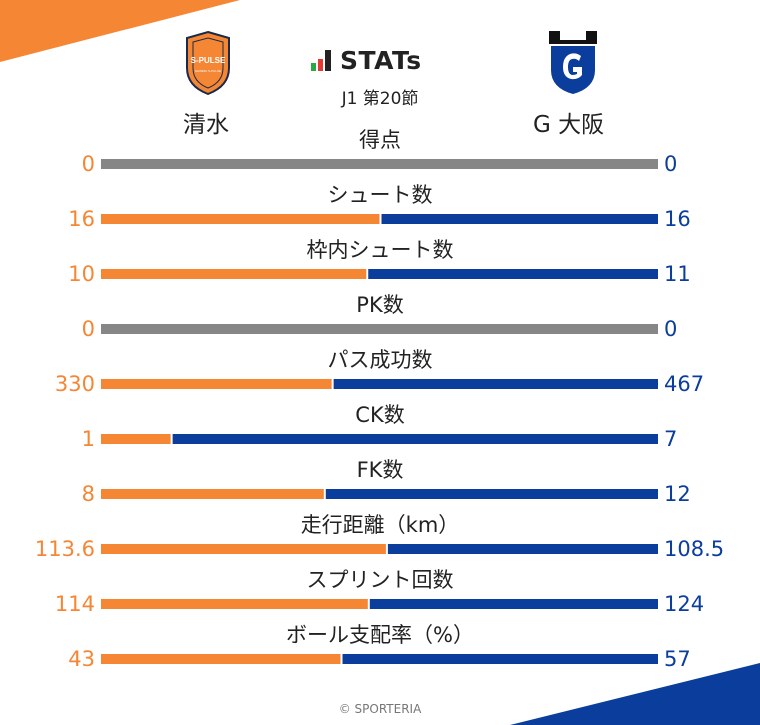  Describe the element at coordinates (88, 439) in the screenshot. I see `home-value-label: 1` at that location.